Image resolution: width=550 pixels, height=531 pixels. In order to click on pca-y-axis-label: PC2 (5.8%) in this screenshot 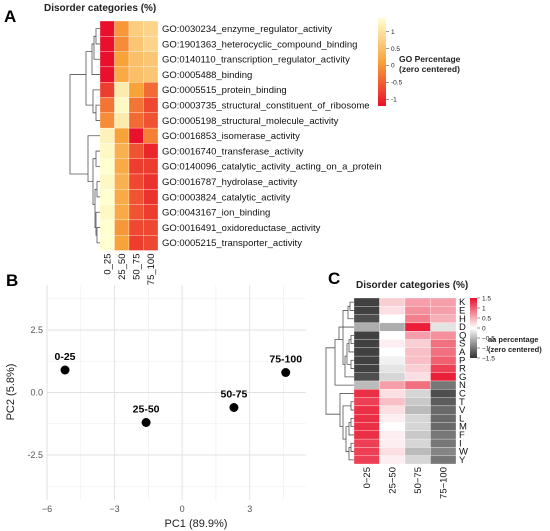, I will do `click(11, 392)`.